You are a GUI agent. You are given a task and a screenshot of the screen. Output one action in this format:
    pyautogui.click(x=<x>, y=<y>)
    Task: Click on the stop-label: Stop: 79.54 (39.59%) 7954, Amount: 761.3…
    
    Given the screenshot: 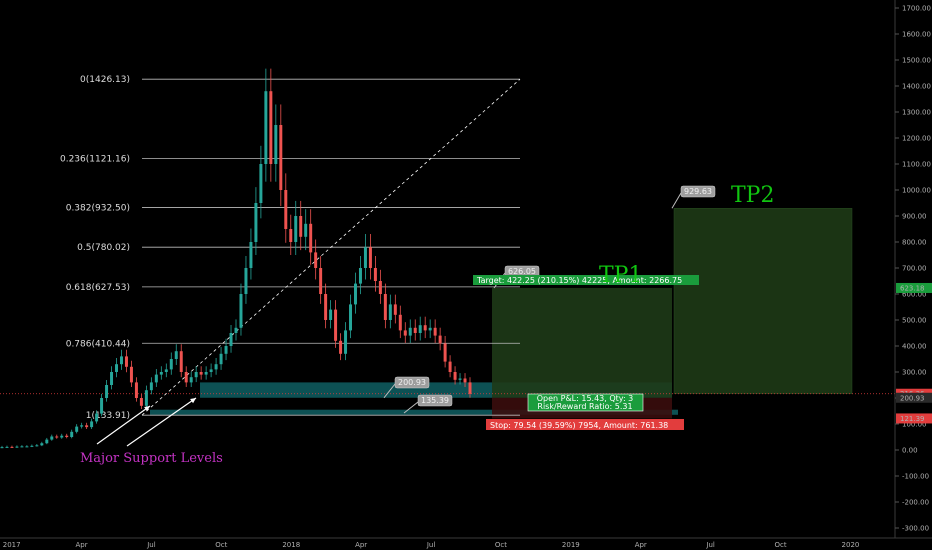 What is the action you would take?
    pyautogui.click(x=579, y=425)
    